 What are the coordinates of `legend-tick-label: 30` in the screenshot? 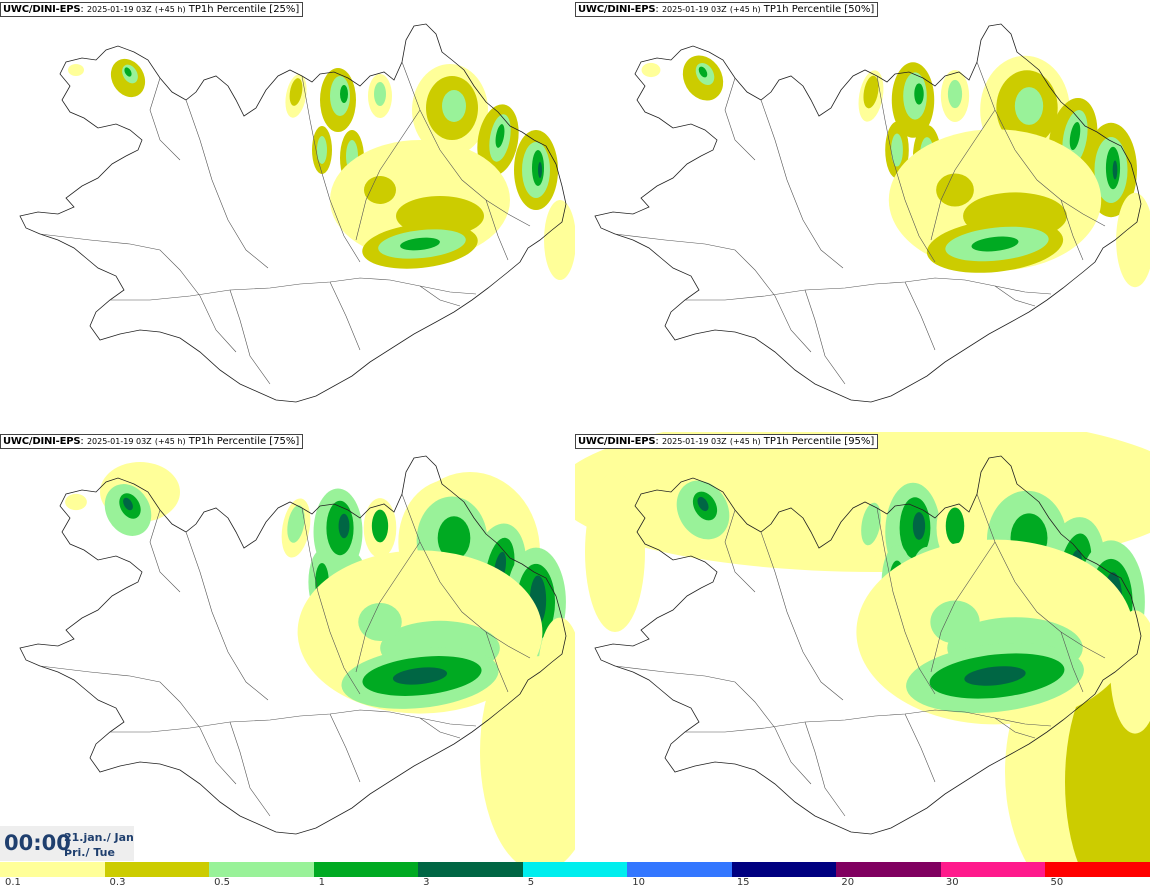 It's located at (952, 882).